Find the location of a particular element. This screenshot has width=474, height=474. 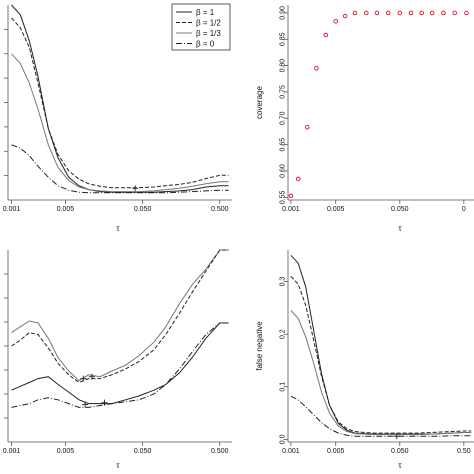

y-tick-label: 0.90 is located at coordinates (283, 13).